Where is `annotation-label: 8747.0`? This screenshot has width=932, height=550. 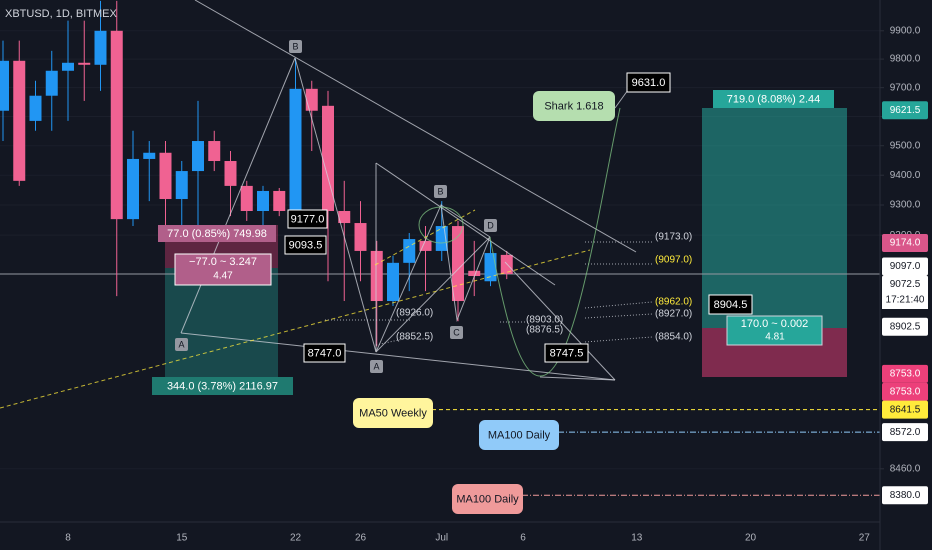
annotation-label: 8747.0 is located at coordinates (325, 353).